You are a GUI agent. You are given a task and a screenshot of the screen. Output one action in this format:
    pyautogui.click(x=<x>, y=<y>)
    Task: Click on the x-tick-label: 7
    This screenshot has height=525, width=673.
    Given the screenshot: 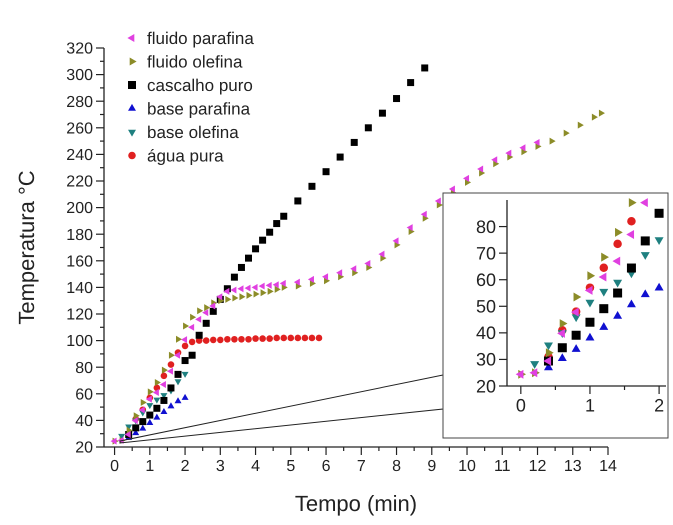 What is the action you would take?
    pyautogui.click(x=361, y=466)
    